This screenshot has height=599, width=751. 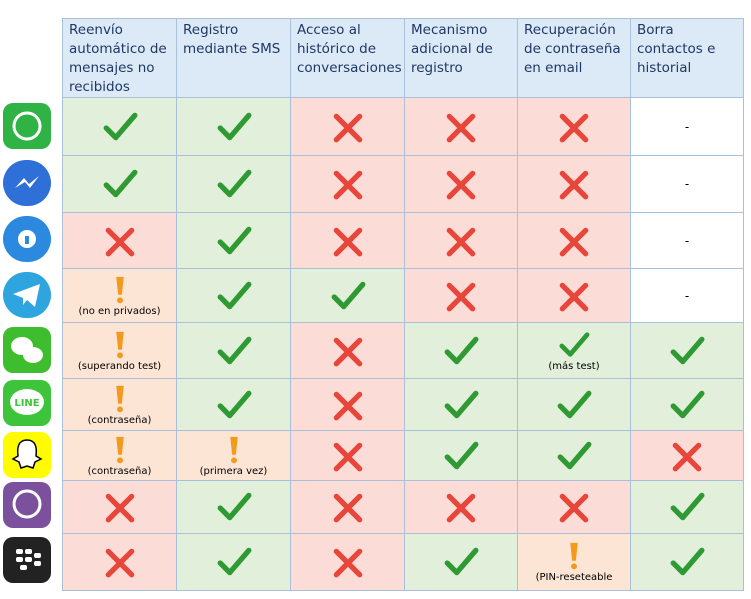 What do you see at coordinates (27, 295) in the screenshot?
I see `telegram-icon` at bounding box center [27, 295].